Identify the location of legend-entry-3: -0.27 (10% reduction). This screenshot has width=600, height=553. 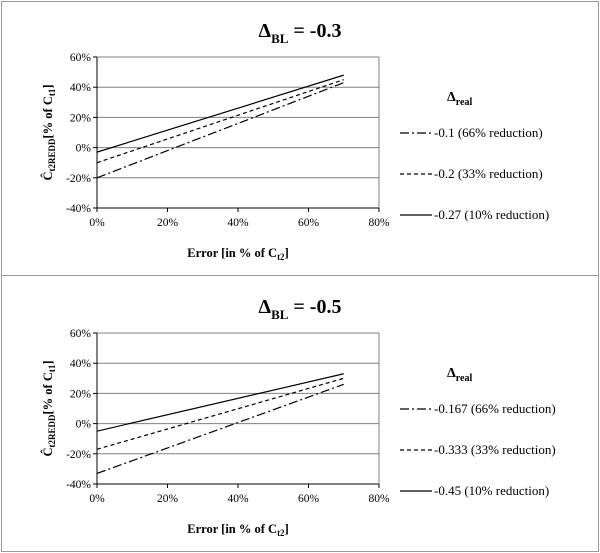
(491, 214).